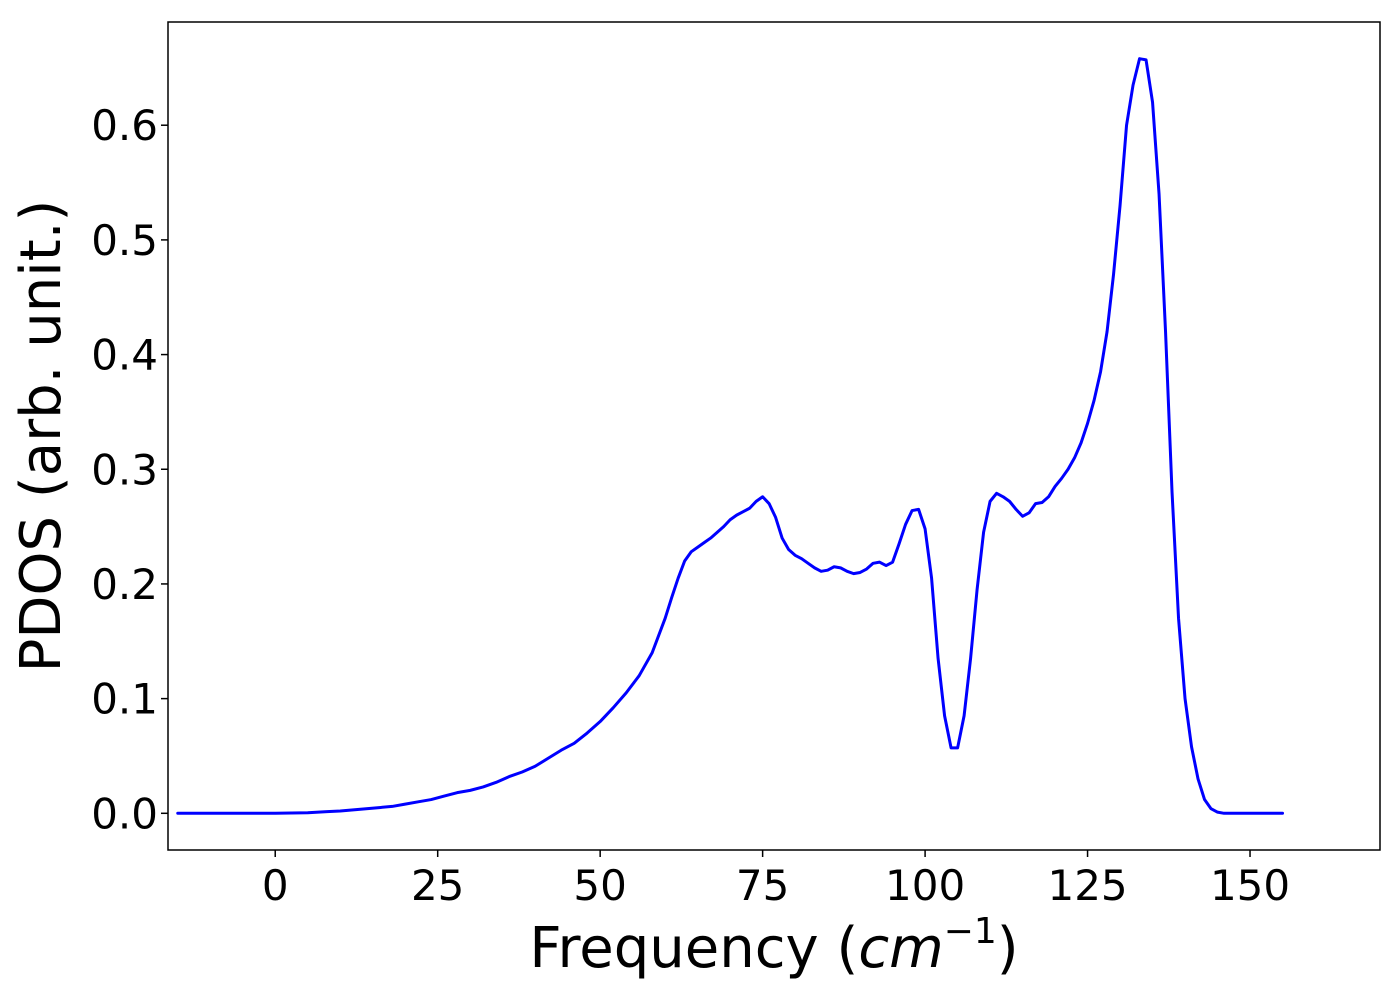  I want to click on x-tick-label: 75, so click(762, 885).